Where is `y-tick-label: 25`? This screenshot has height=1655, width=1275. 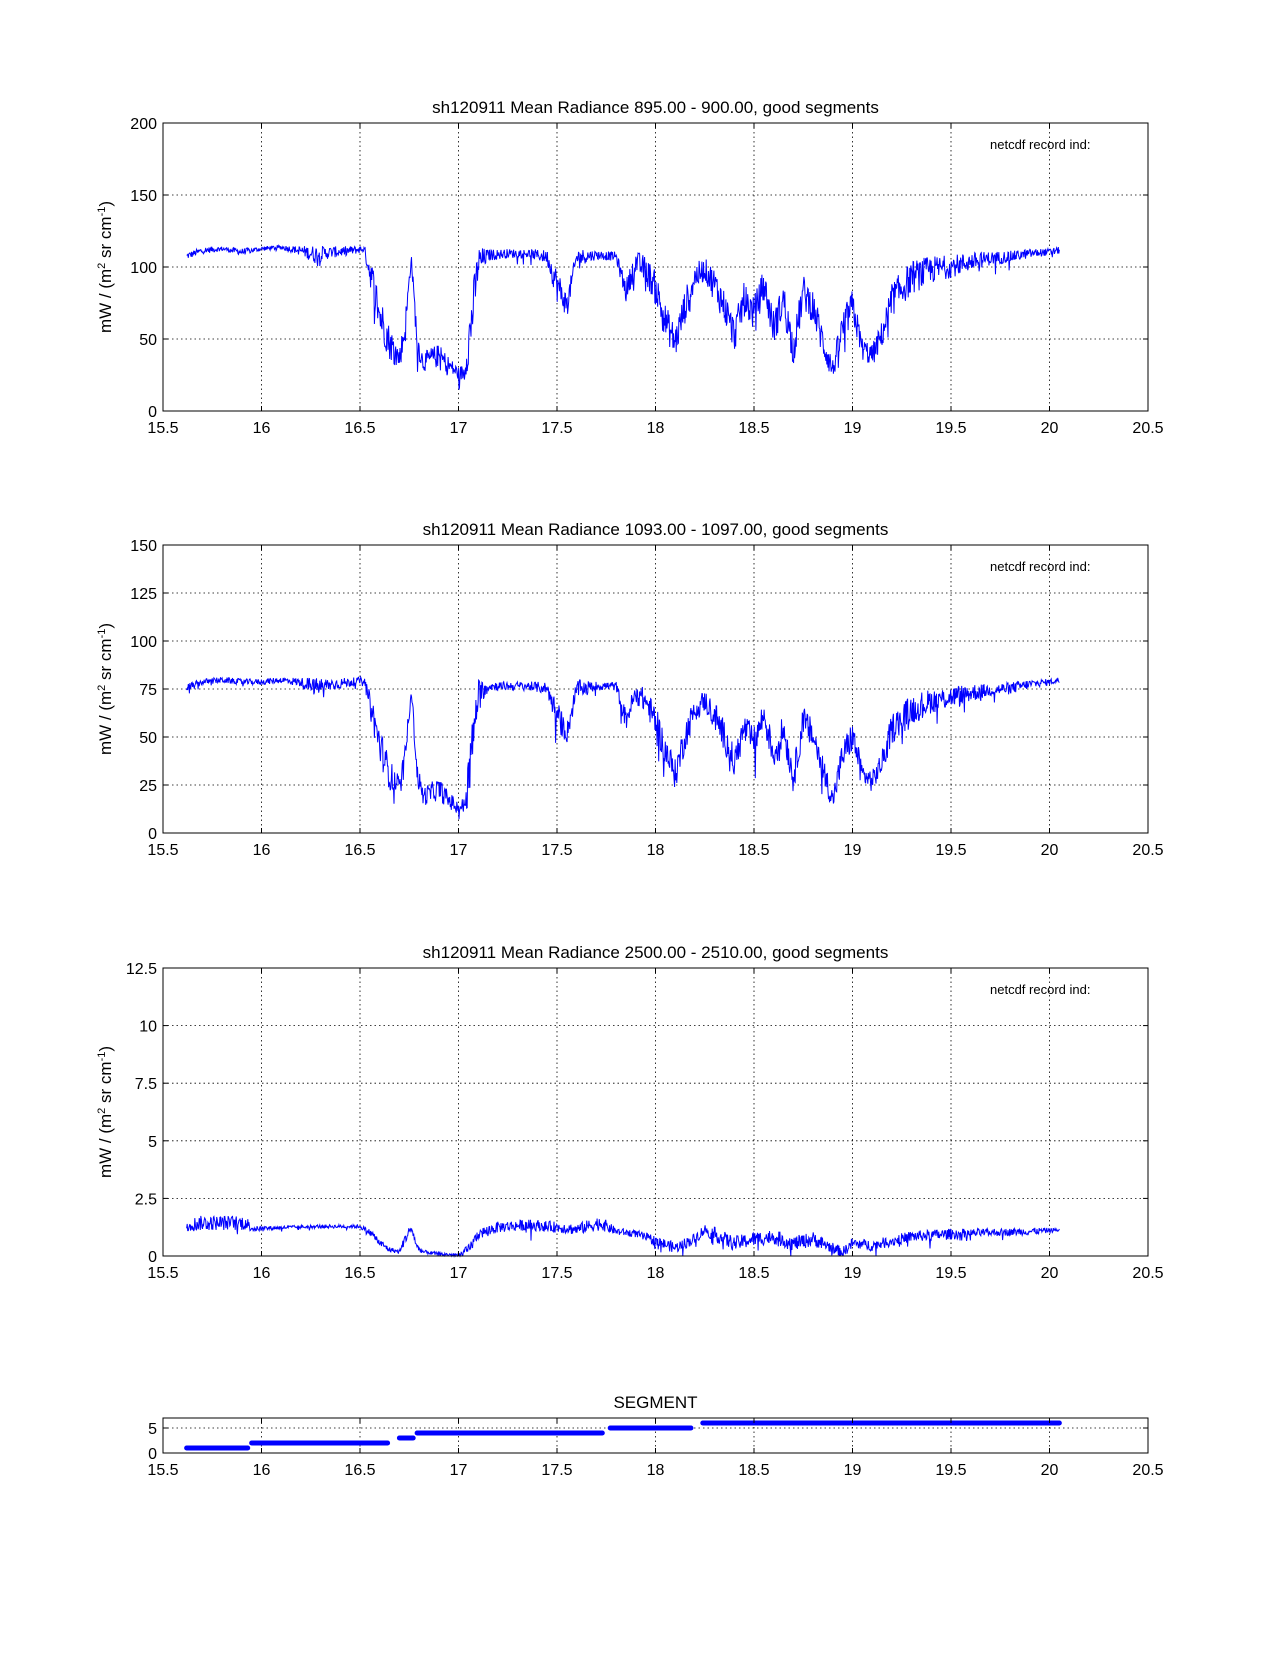 y-tick-label: 25 is located at coordinates (148, 786).